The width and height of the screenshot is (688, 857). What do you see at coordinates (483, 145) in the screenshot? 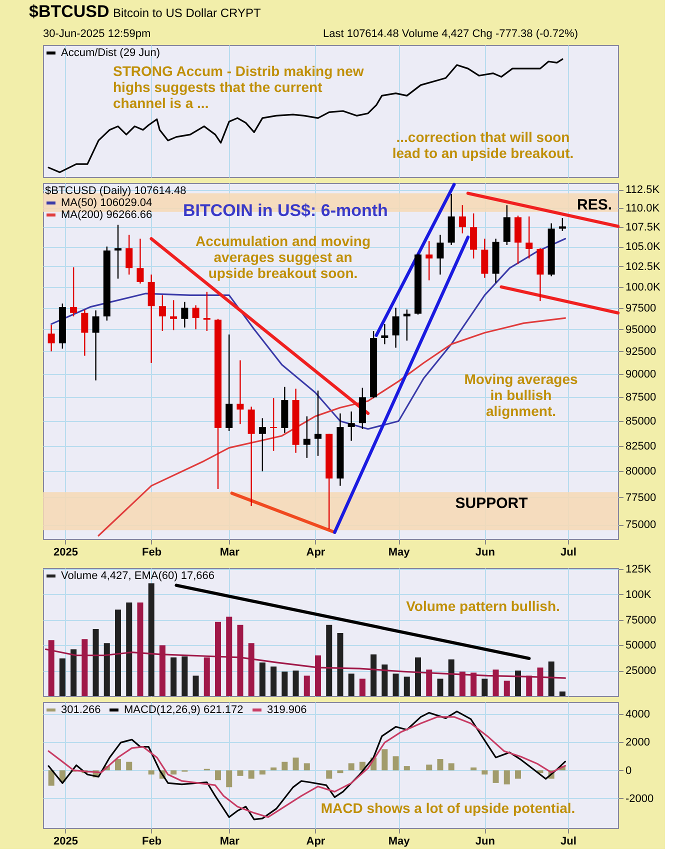
I see `annotation: ...correction that will soon lead to an upside breakout.` at bounding box center [483, 145].